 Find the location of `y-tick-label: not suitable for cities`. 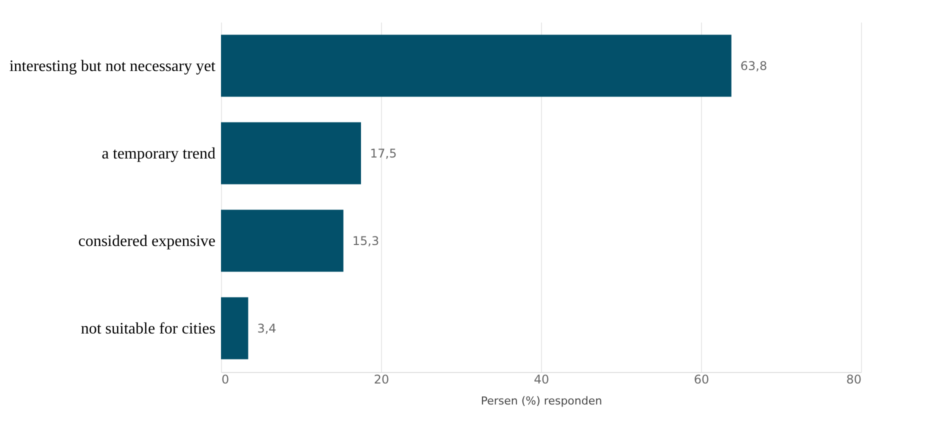

y-tick-label: not suitable for cities is located at coordinates (148, 329).